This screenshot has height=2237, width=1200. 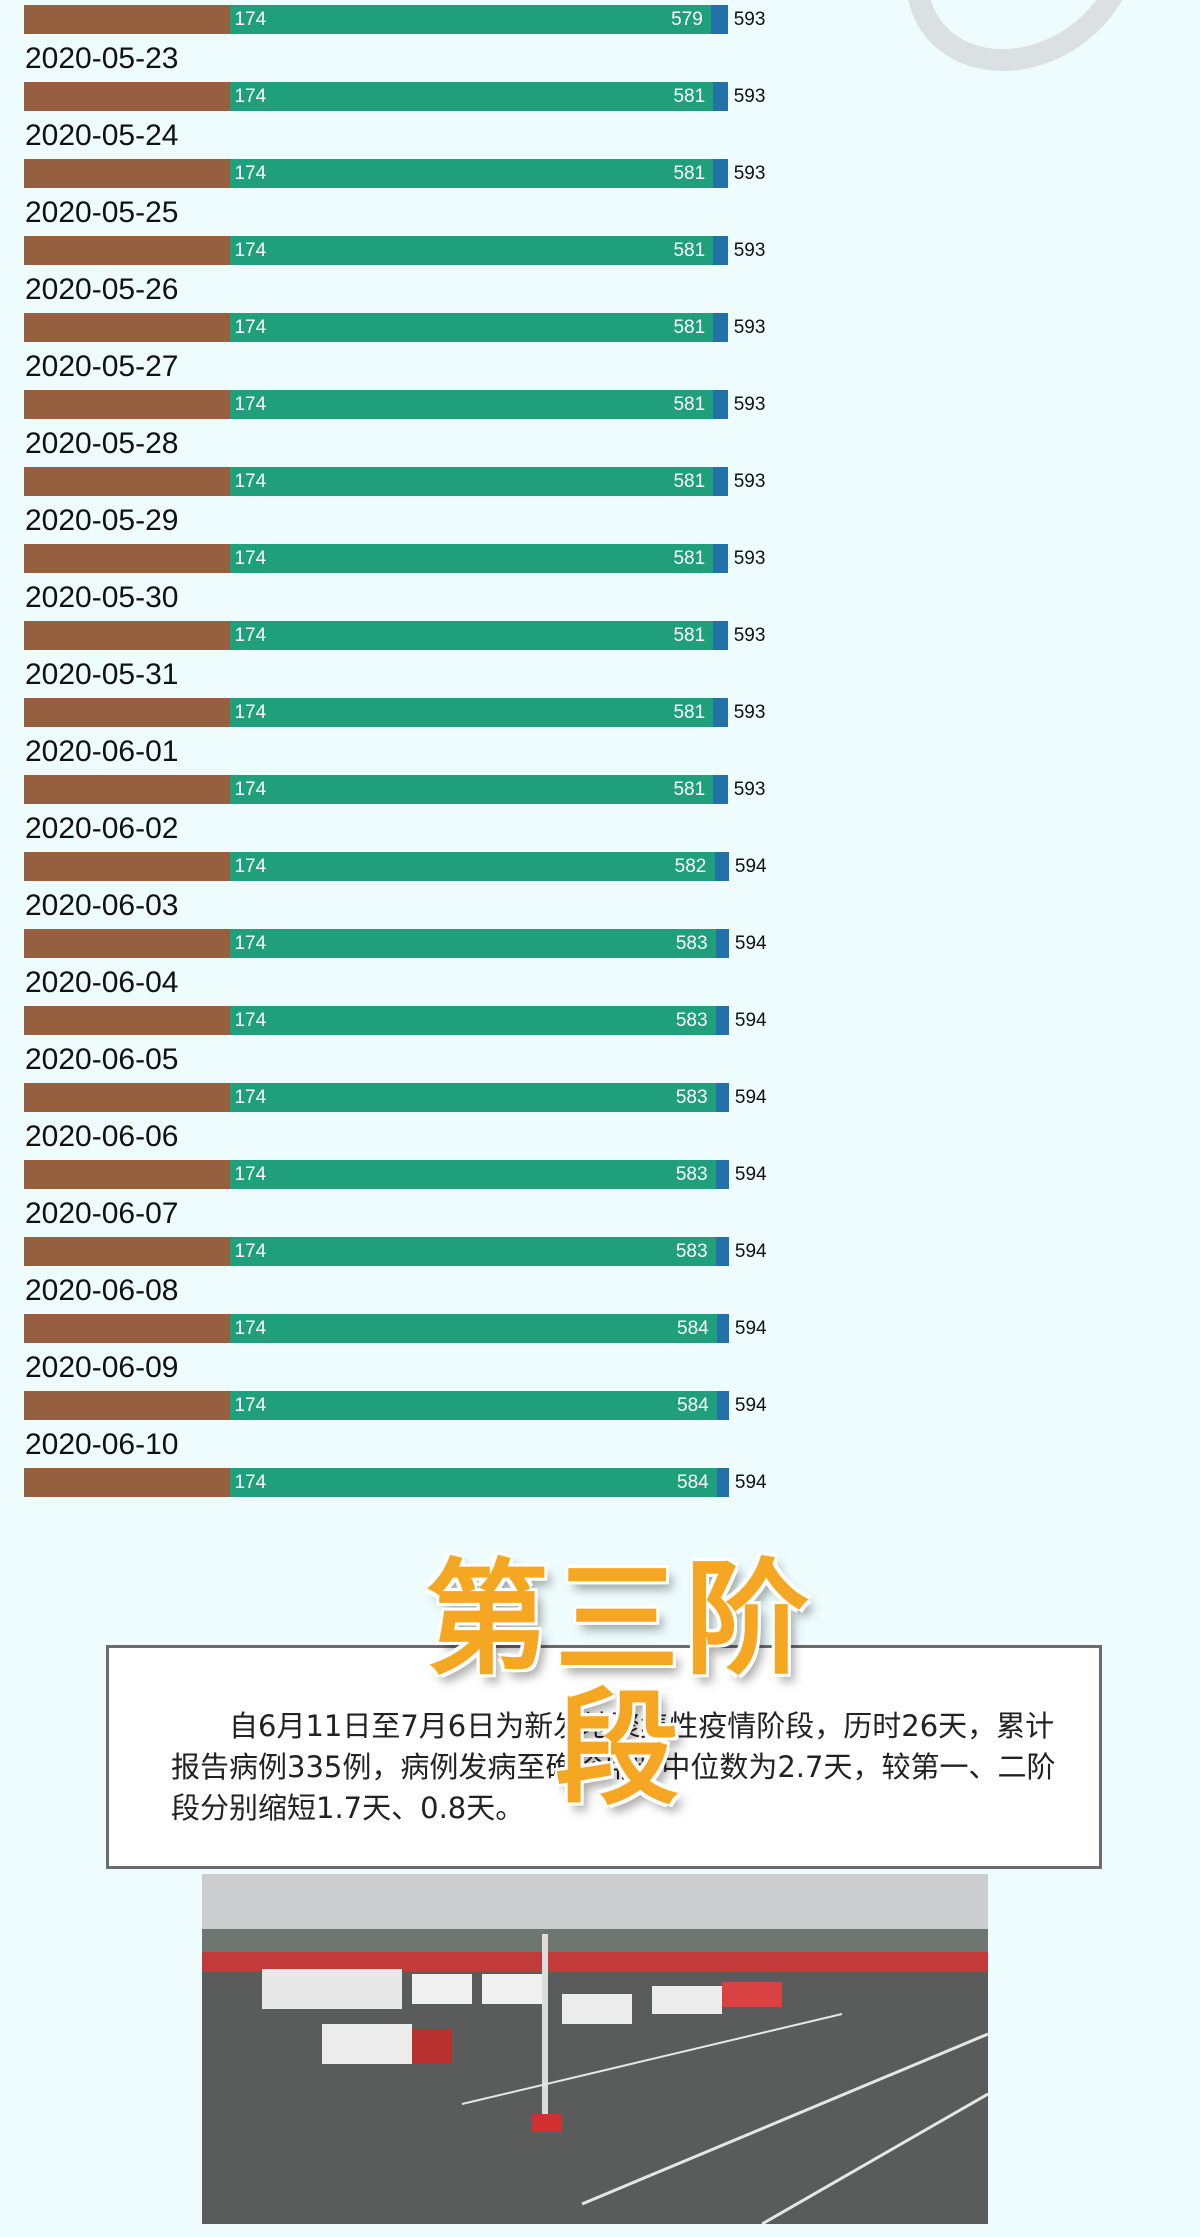 I want to click on date-label: 2020-06-08, so click(x=102, y=1290).